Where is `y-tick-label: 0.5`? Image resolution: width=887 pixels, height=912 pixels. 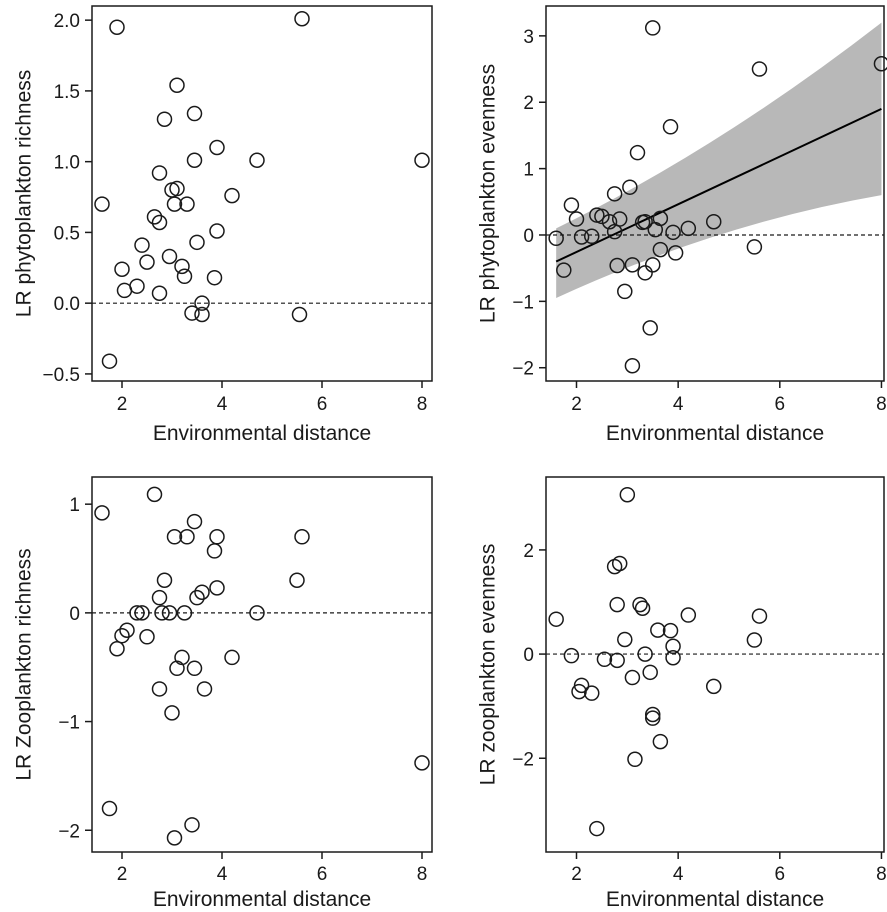
y-tick-label: 0.5 is located at coordinates (67, 233).